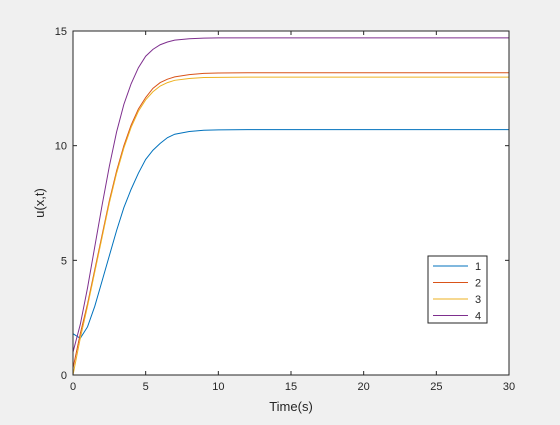 The image size is (560, 425). Describe the element at coordinates (509, 387) in the screenshot. I see `x-tick-label: 30` at that location.